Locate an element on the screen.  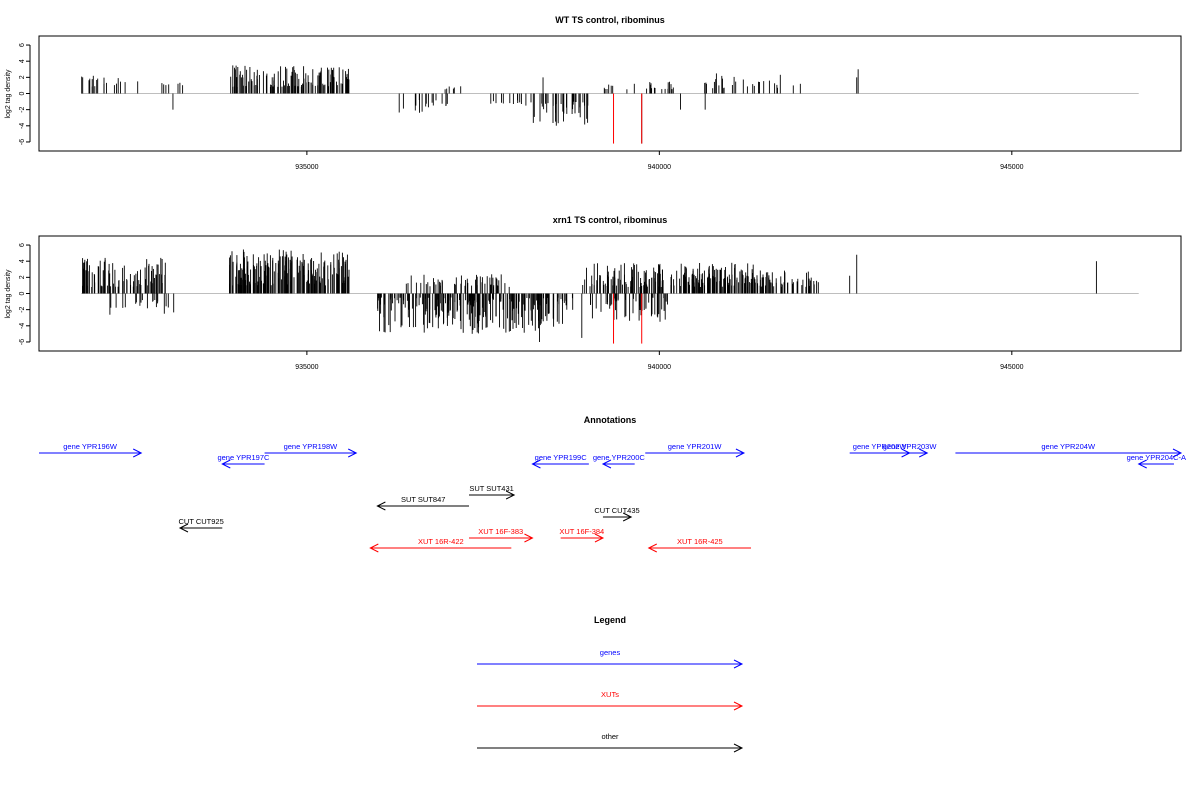
annotation-label: gene YPR200C is located at coordinates (619, 457).